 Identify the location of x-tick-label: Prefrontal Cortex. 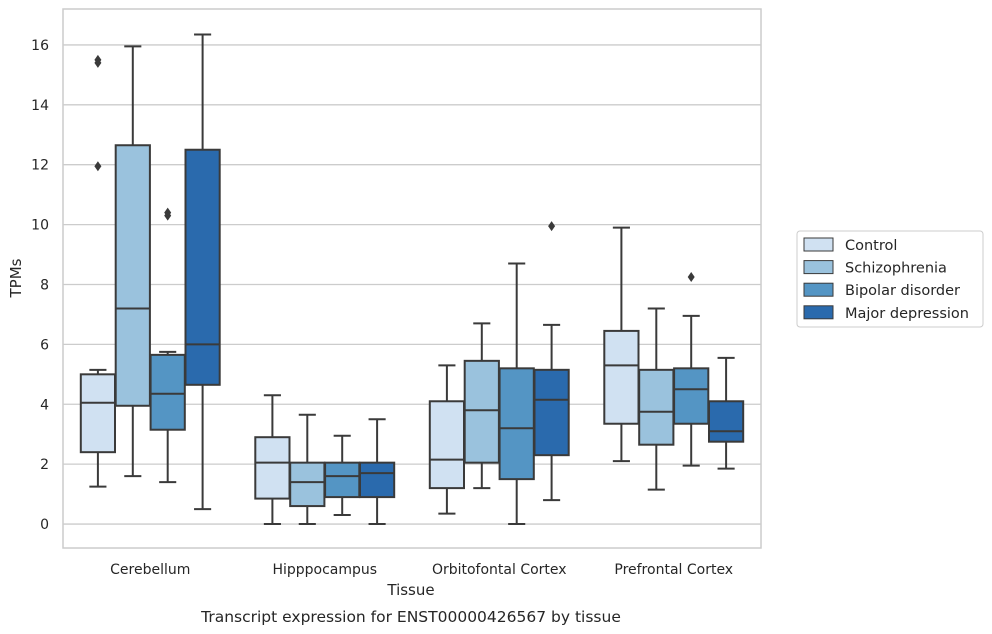
(673, 570).